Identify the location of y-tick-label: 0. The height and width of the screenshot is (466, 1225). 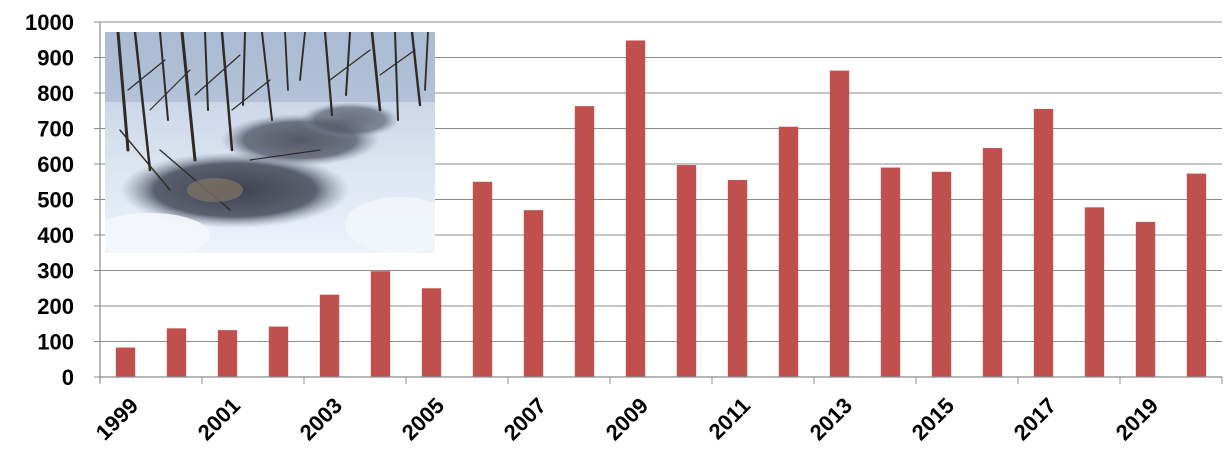
(68, 377).